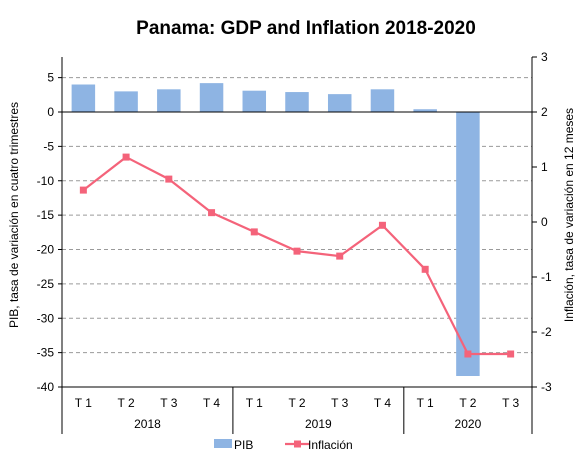  I want to click on y-tick-label-left: -5, so click(48, 146).